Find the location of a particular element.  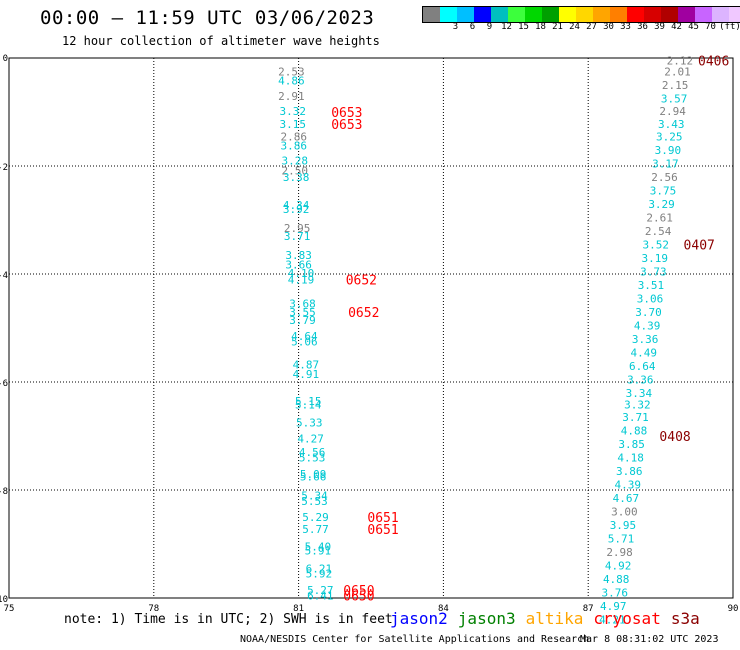

wave-height-label: 3.43 is located at coordinates (671, 124).